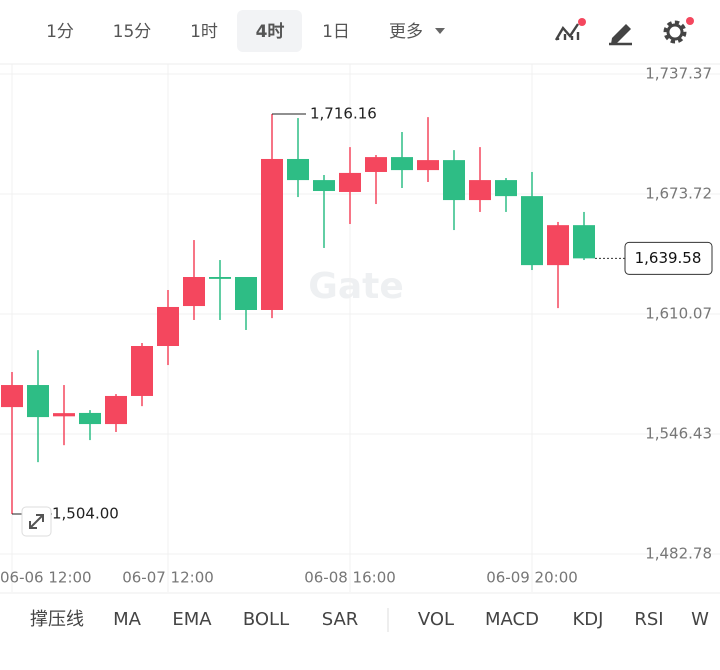  Describe the element at coordinates (204, 32) in the screenshot. I see `tab: 1时` at that location.